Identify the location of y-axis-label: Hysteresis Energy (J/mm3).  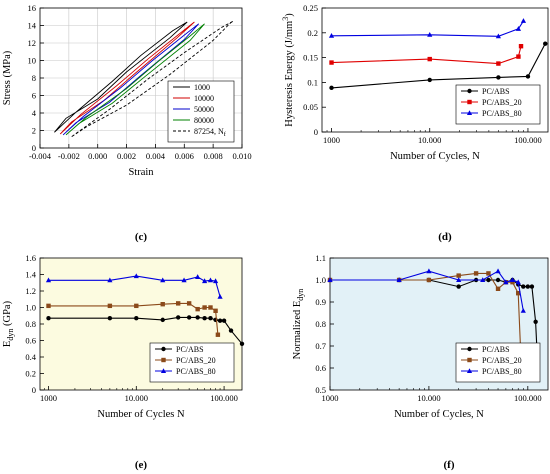
(288, 70).